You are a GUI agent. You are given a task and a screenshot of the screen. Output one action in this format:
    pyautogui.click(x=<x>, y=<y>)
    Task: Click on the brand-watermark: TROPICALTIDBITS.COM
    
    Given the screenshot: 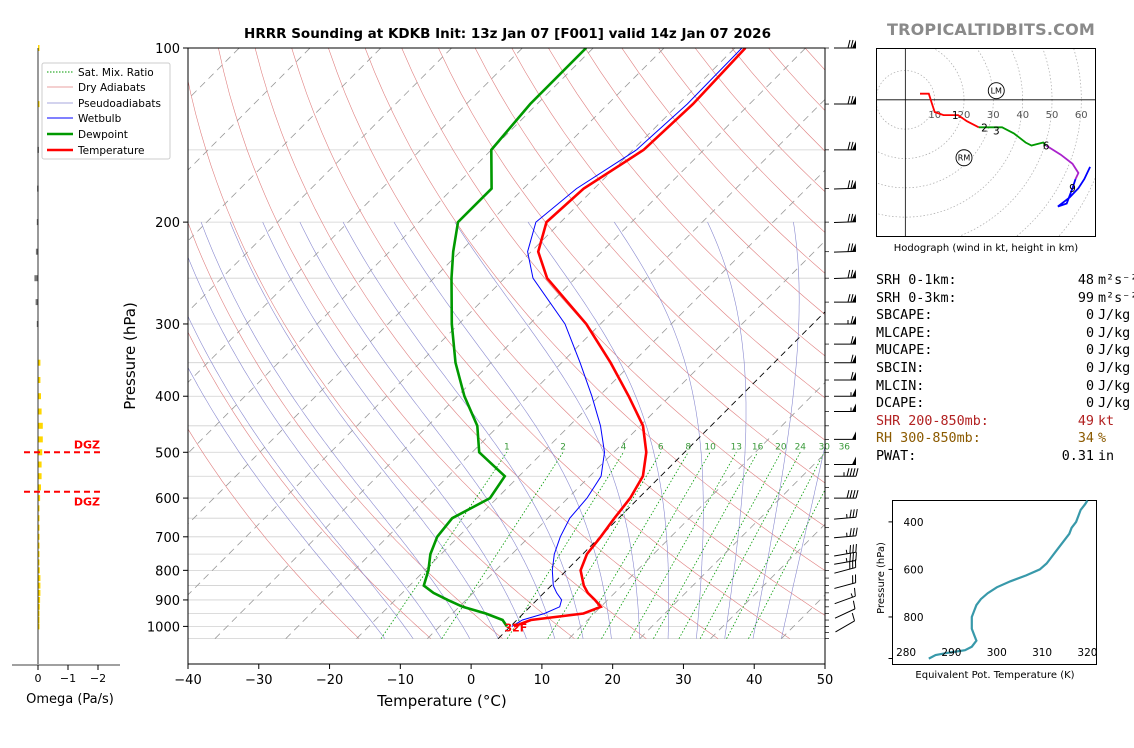 What is the action you would take?
    pyautogui.click(x=991, y=29)
    